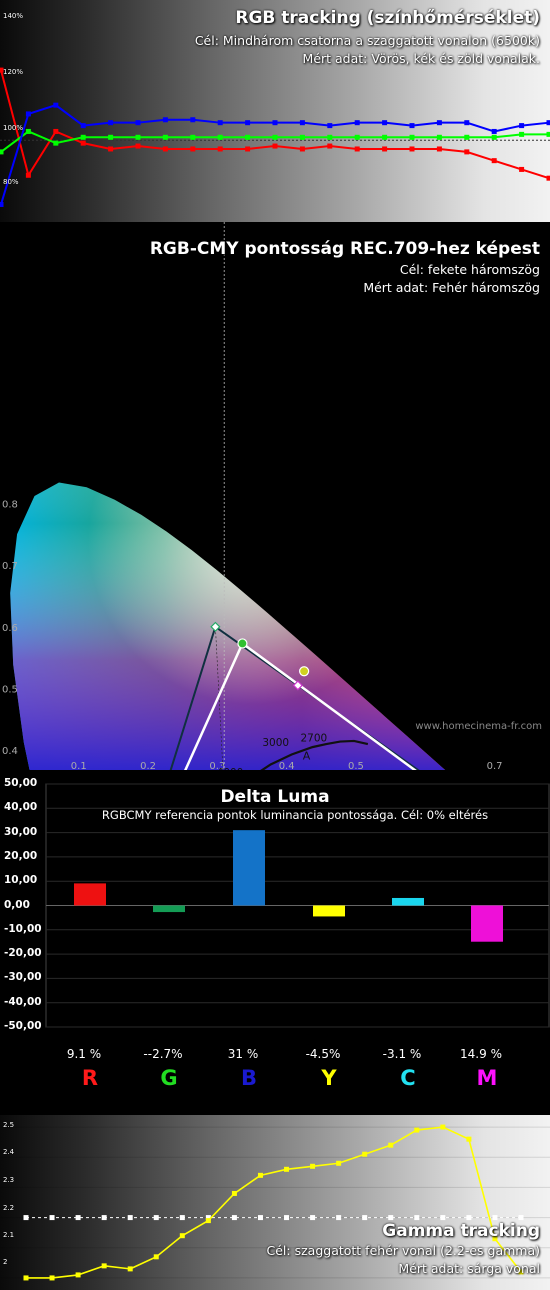  I want to click on luma-channel-letter: G, so click(169, 1078).